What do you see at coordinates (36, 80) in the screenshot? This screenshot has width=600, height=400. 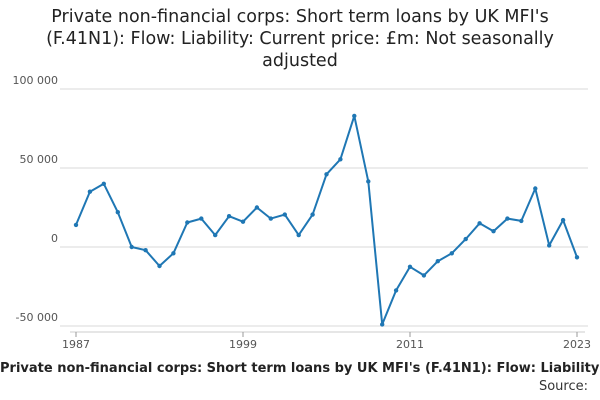 I see `y-tick-label: 100 000` at bounding box center [36, 80].